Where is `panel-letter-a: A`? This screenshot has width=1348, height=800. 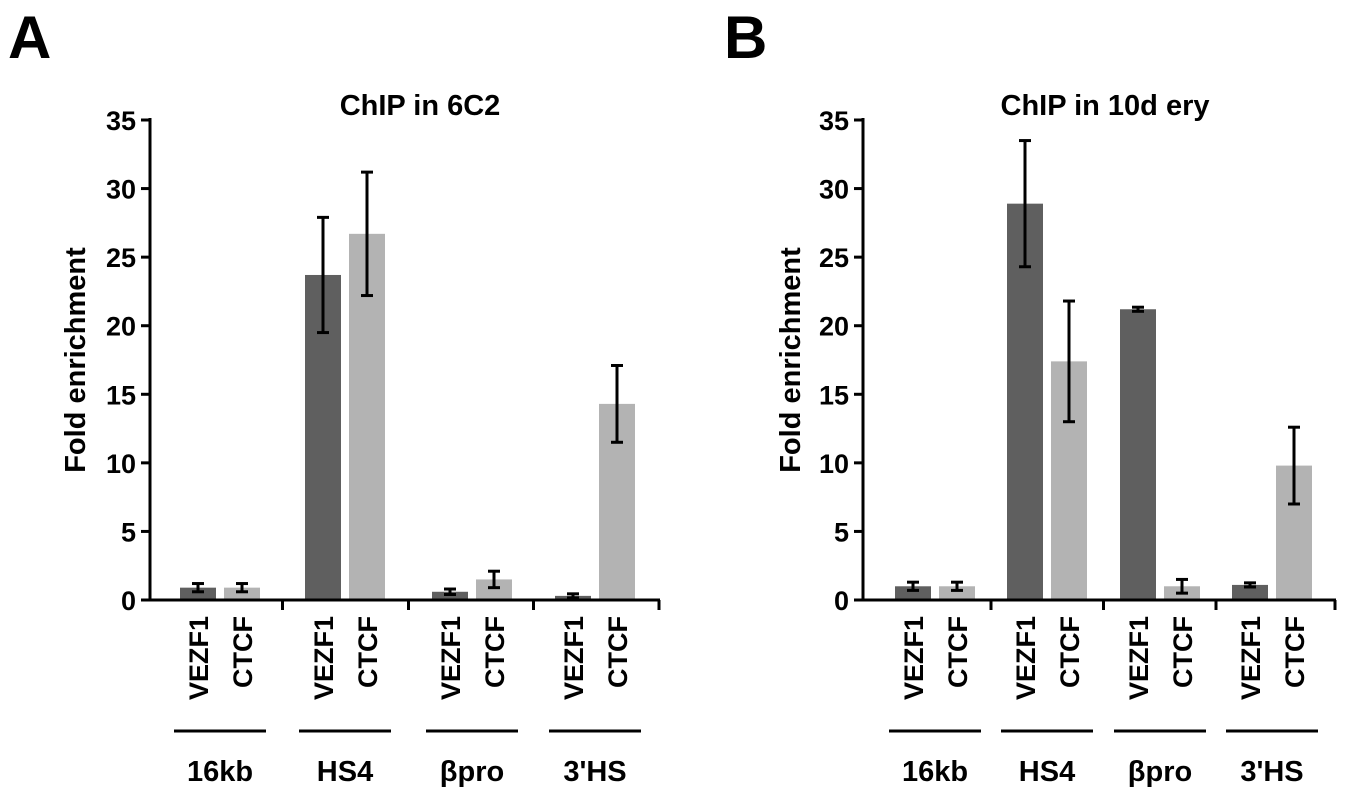
panel-letter-a: A is located at coordinates (29, 37).